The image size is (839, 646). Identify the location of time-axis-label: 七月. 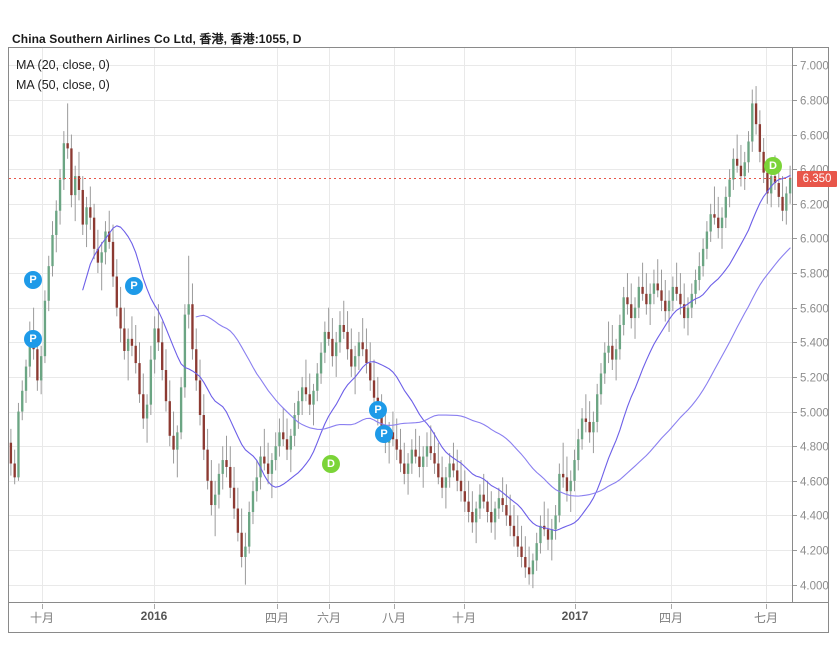
(766, 618).